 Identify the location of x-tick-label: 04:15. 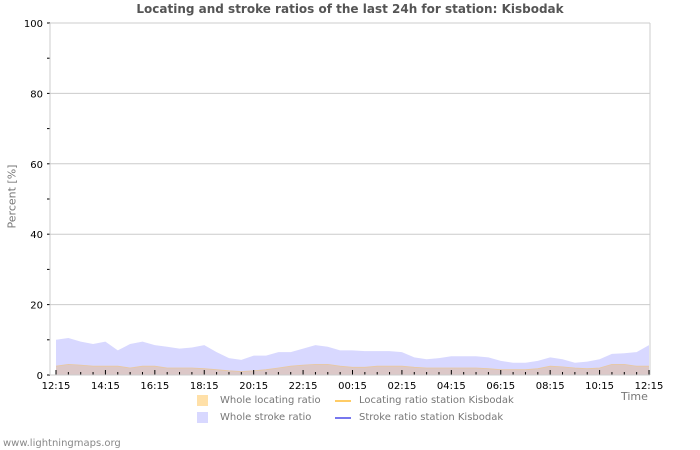
(451, 386).